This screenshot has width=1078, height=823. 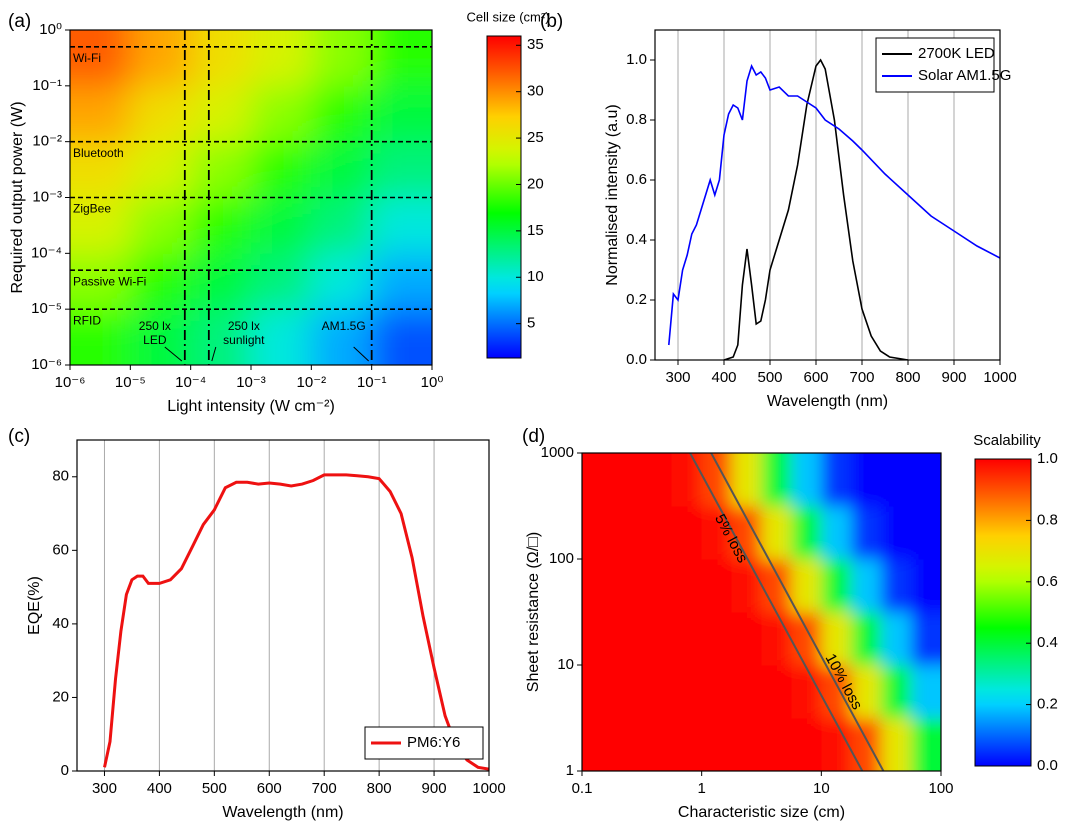 I want to click on reference-label: RFID, so click(x=87, y=320).